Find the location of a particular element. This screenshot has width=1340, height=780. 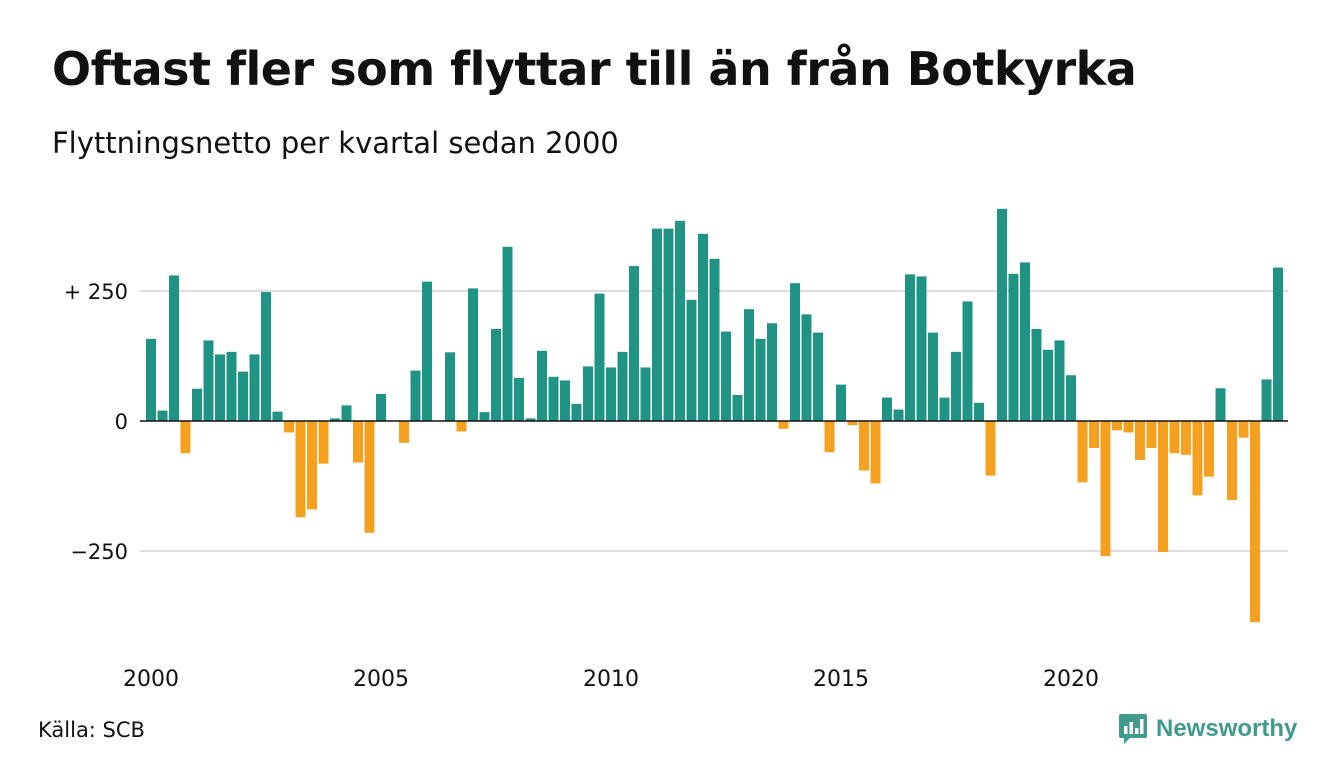

y-tick-label: 0 is located at coordinates (121, 422).